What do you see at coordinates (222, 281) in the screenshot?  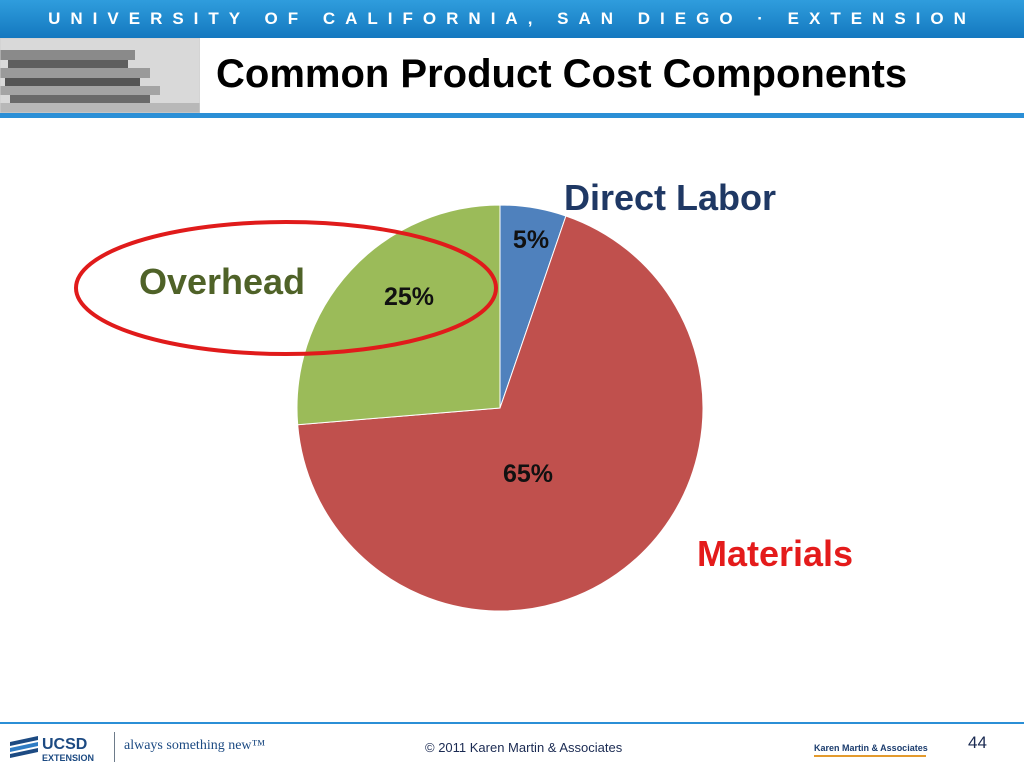 I see `category-label-overhead: Overhead` at bounding box center [222, 281].